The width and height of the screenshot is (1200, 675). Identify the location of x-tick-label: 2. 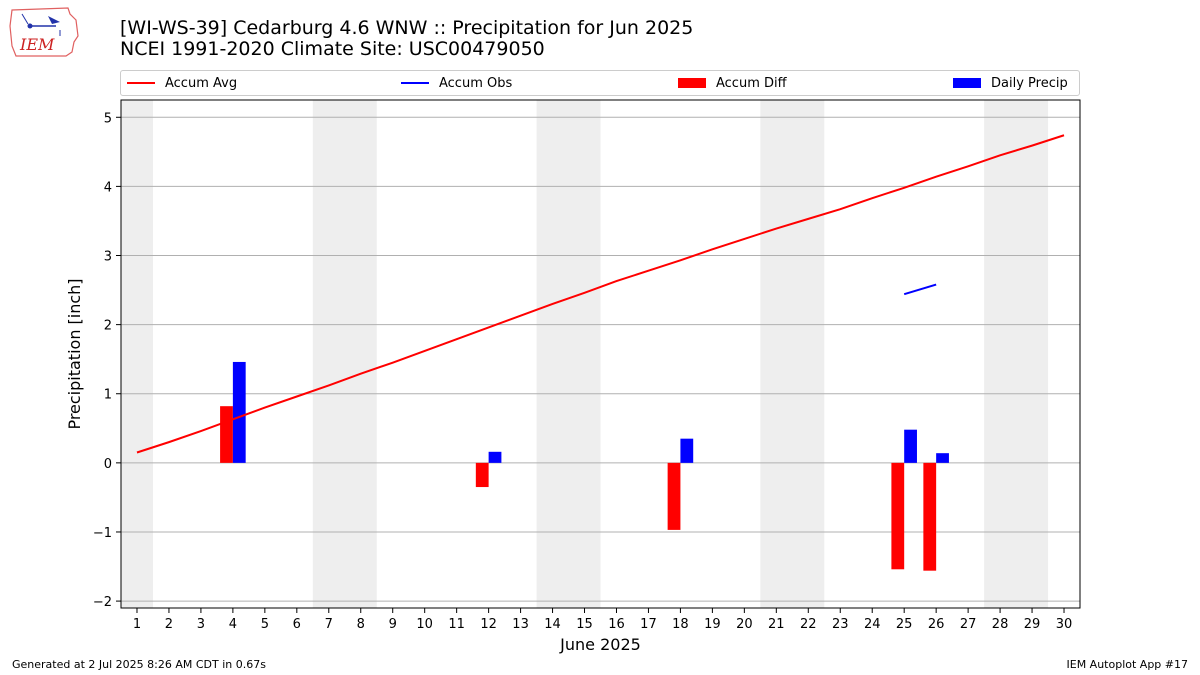
(169, 624).